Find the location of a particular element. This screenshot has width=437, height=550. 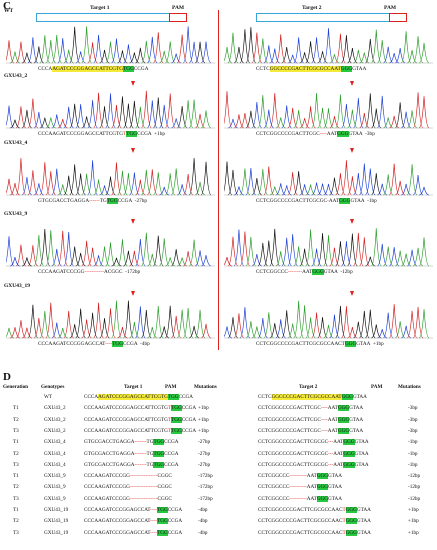

mutation-arrow-icon is located at coordinates (133, 221).